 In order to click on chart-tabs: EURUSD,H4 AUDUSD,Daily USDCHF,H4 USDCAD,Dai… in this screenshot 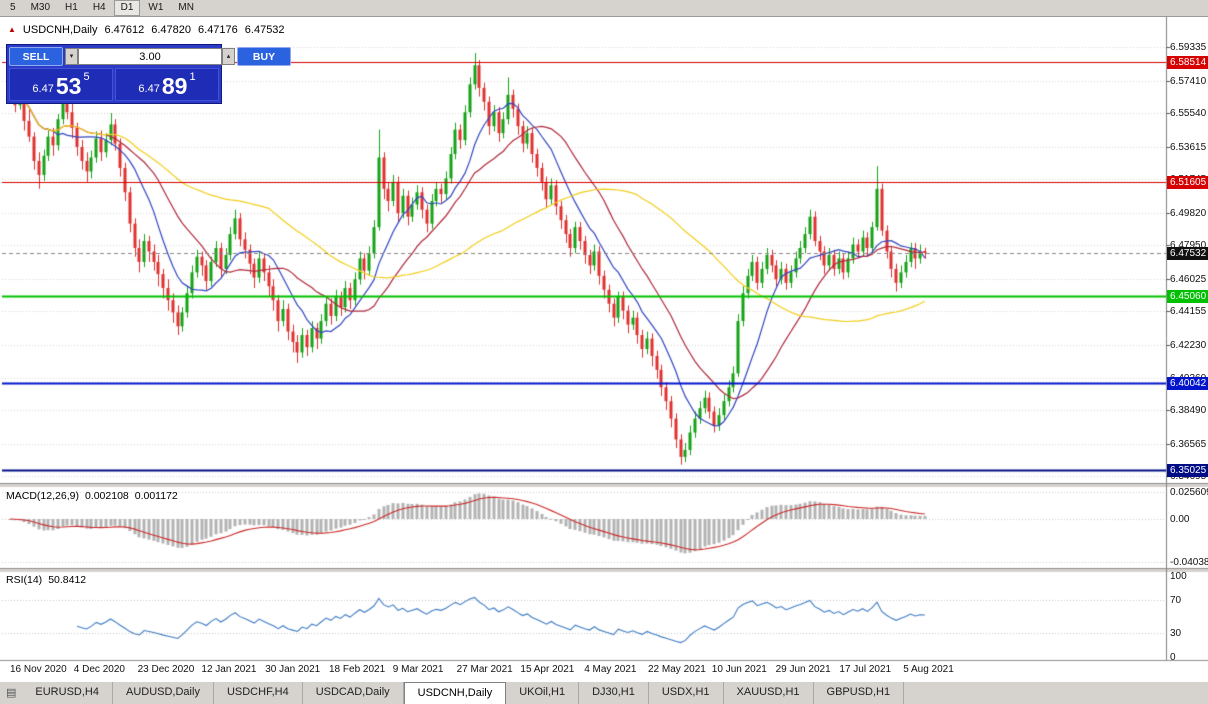, I will do `click(463, 693)`.